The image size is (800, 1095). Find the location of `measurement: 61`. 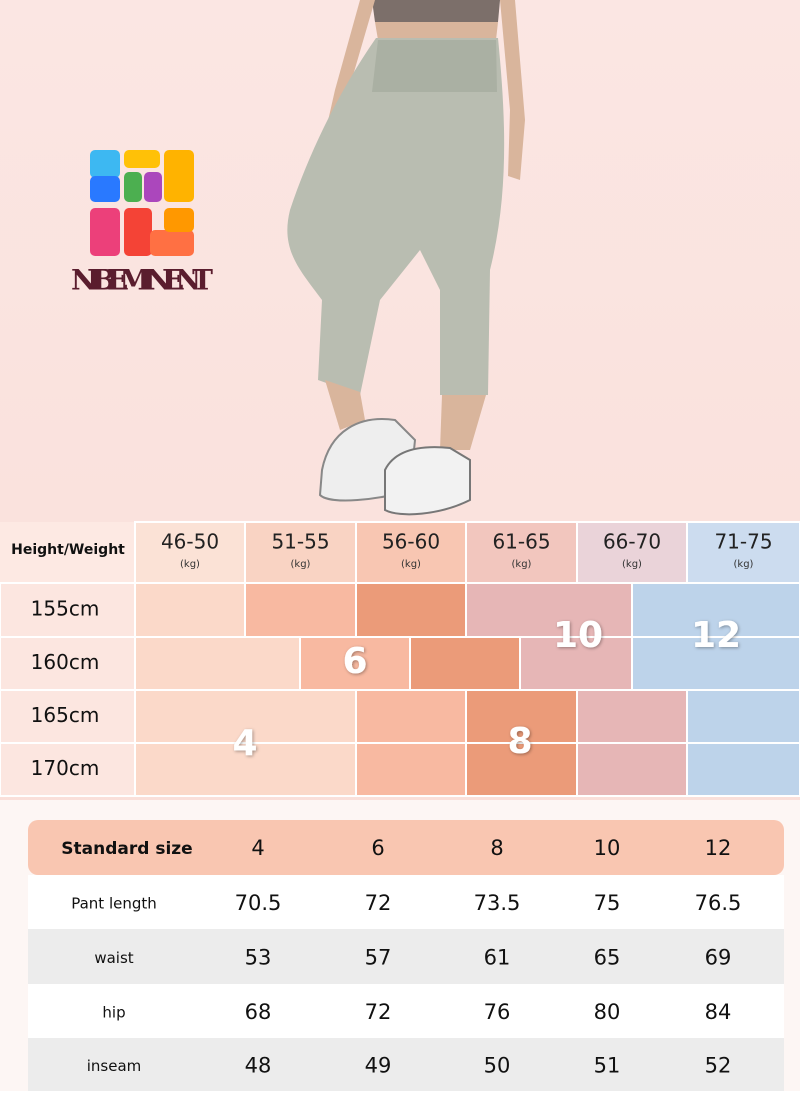

measurement: 61 is located at coordinates (497, 958).